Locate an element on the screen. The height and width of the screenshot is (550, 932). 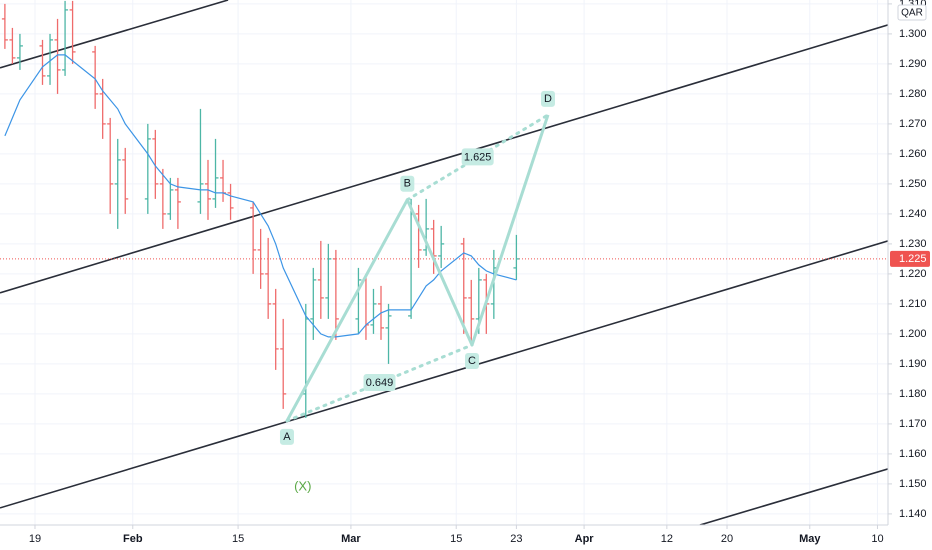
point-label: B is located at coordinates (407, 184).